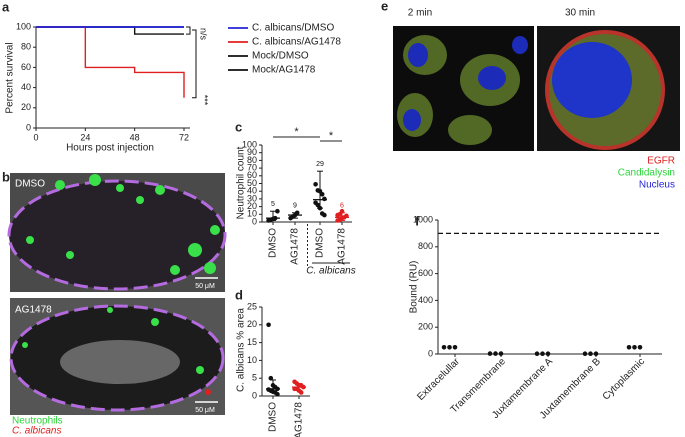  What do you see at coordinates (284, 70) in the screenshot?
I see `legend-label: Mock/AG1478` at bounding box center [284, 70].